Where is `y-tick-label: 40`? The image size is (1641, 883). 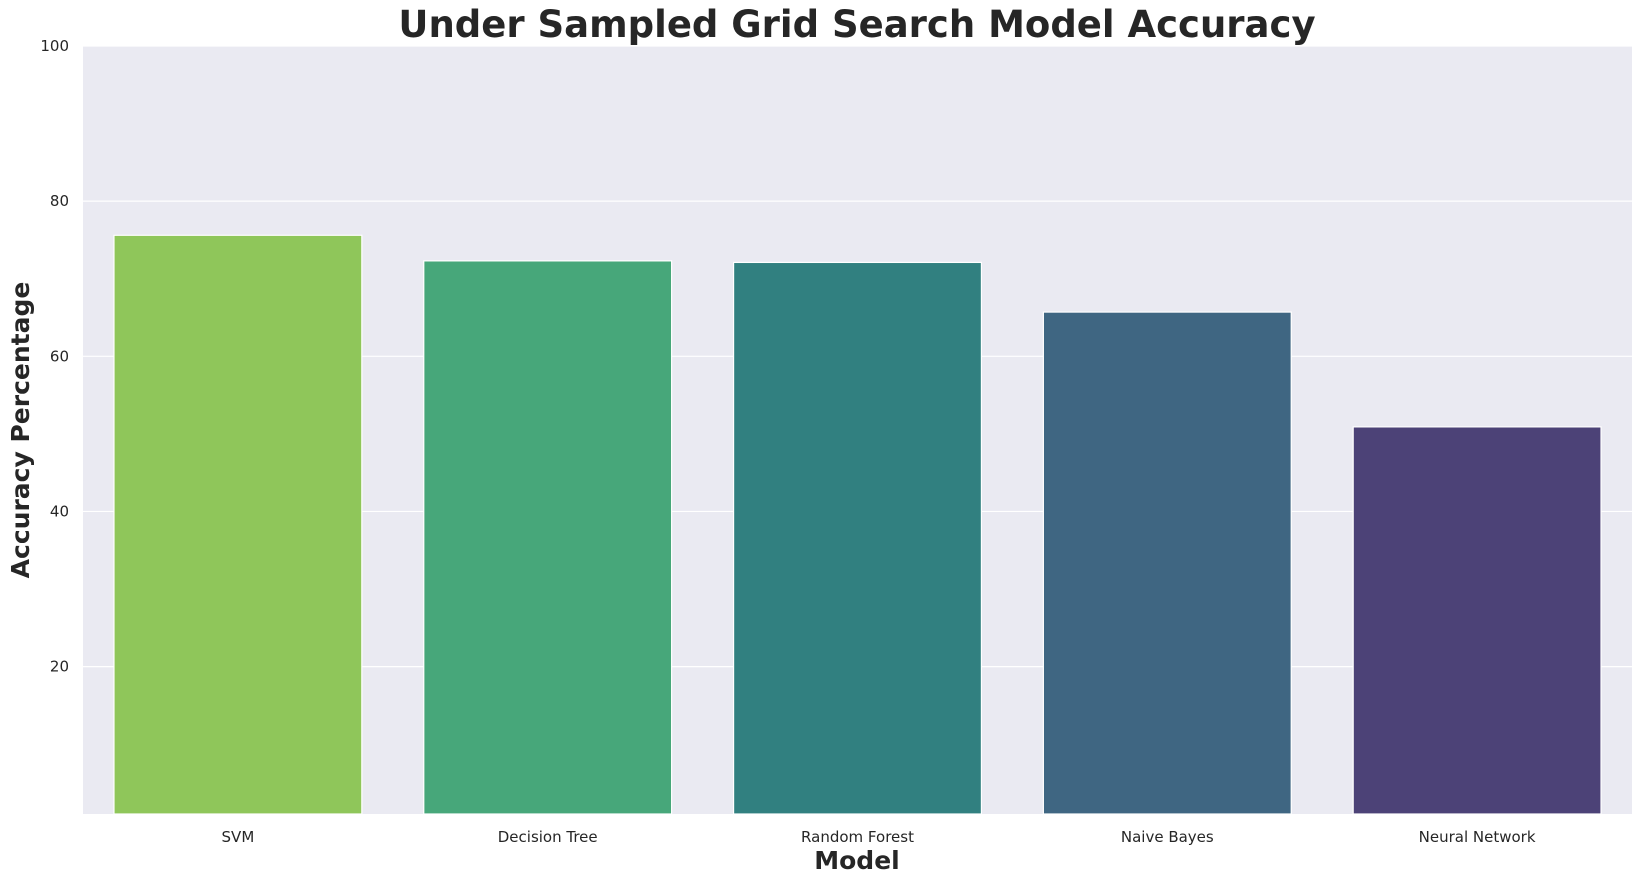 y-tick-label: 40 is located at coordinates (59, 511).